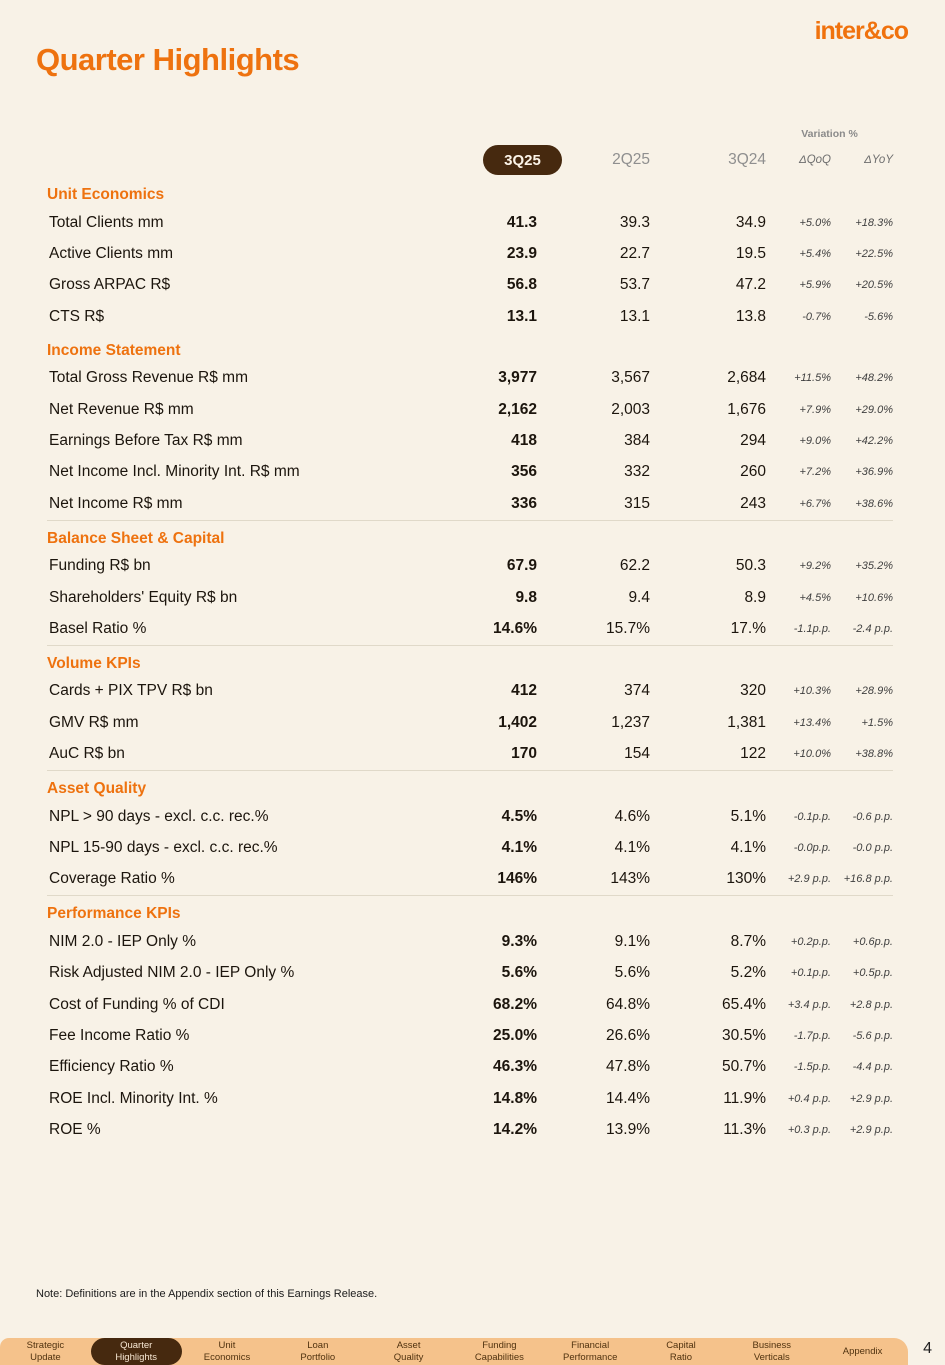  I want to click on column-header-2q25: 2Q25, so click(631, 159).